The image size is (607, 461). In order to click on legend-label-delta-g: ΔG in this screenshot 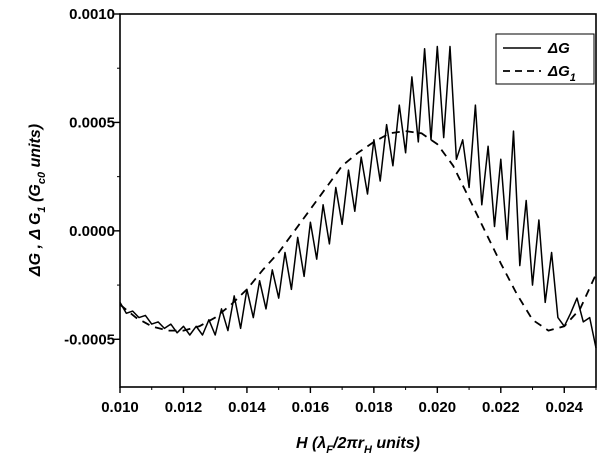, I will do `click(558, 48)`.